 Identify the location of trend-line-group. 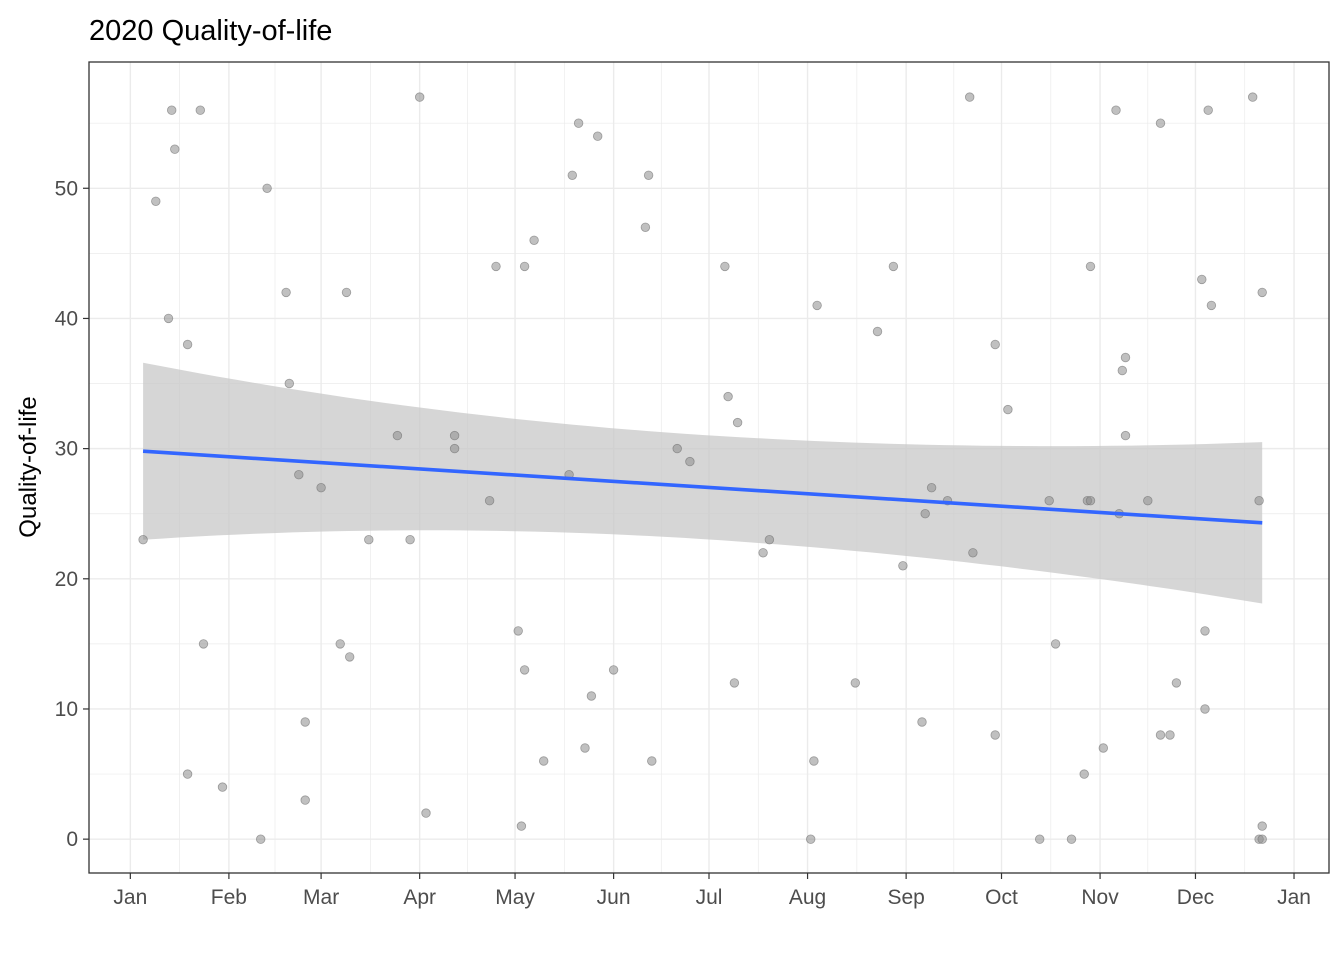
(702, 487).